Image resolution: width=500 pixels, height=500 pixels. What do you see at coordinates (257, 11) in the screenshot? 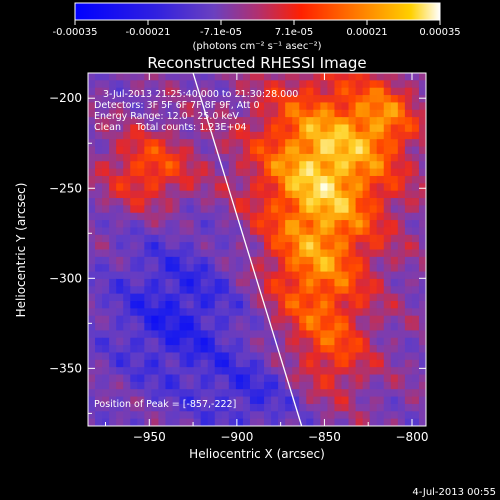
I see `colorbar` at bounding box center [257, 11].